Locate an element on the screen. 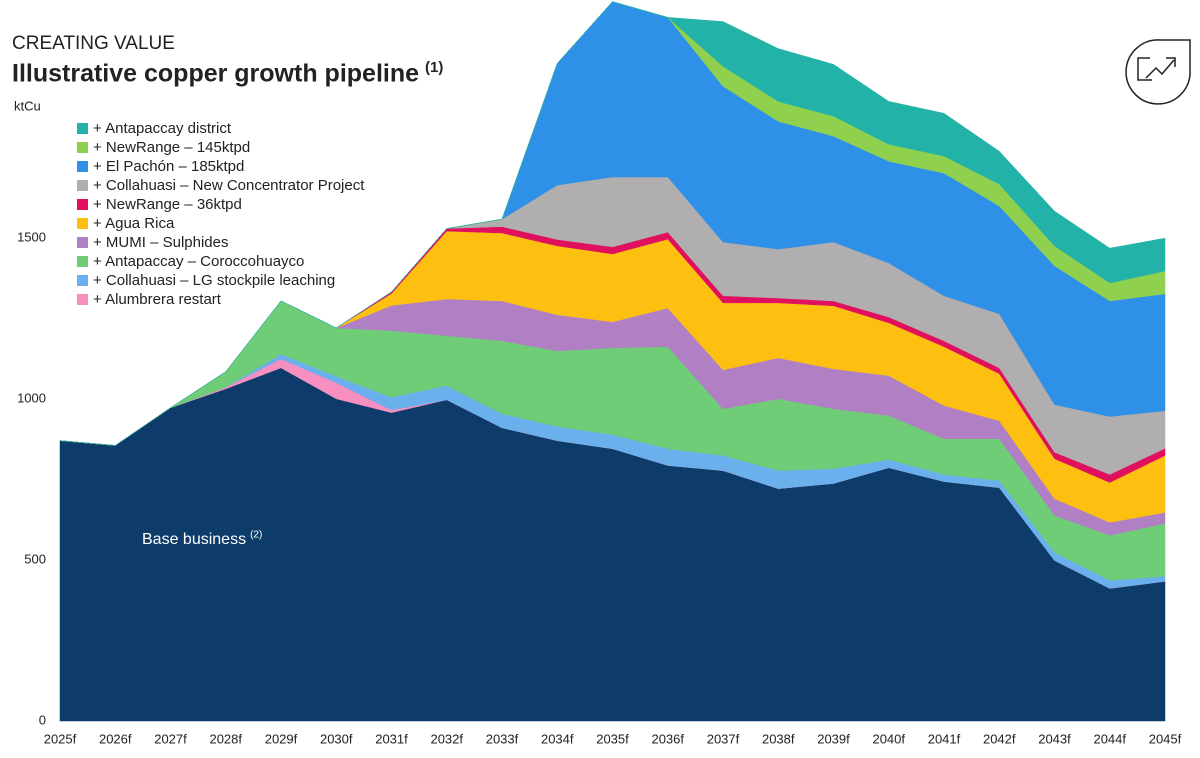 The width and height of the screenshot is (1200, 758). y-tick-label: 500 is located at coordinates (35, 559).